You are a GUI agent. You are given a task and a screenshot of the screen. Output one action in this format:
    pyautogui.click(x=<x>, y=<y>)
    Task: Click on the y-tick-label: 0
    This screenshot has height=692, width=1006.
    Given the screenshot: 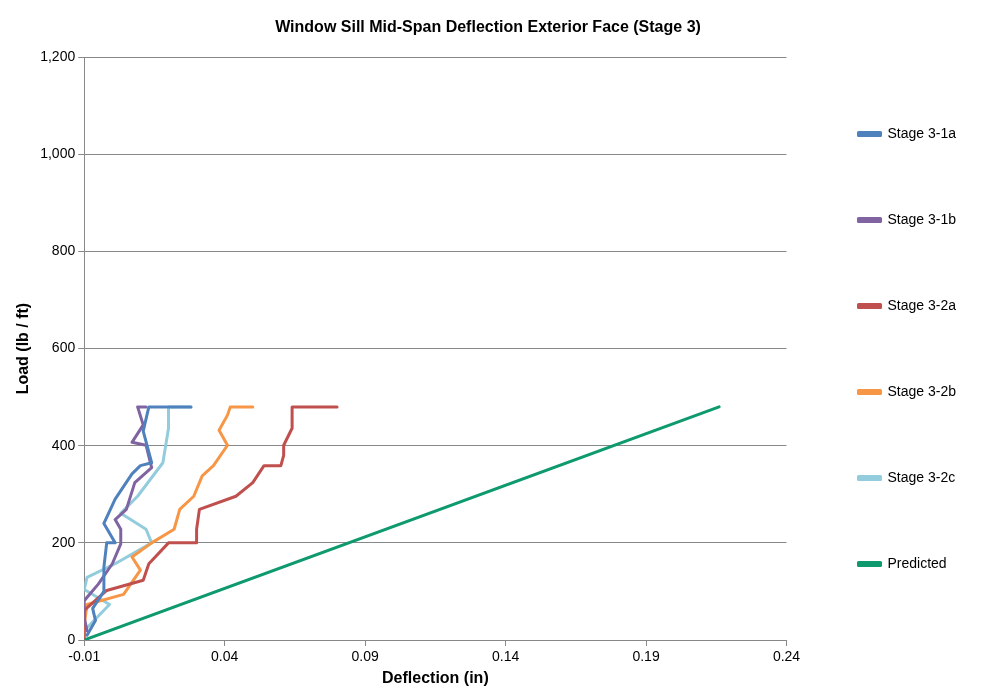 What is the action you would take?
    pyautogui.click(x=71, y=638)
    